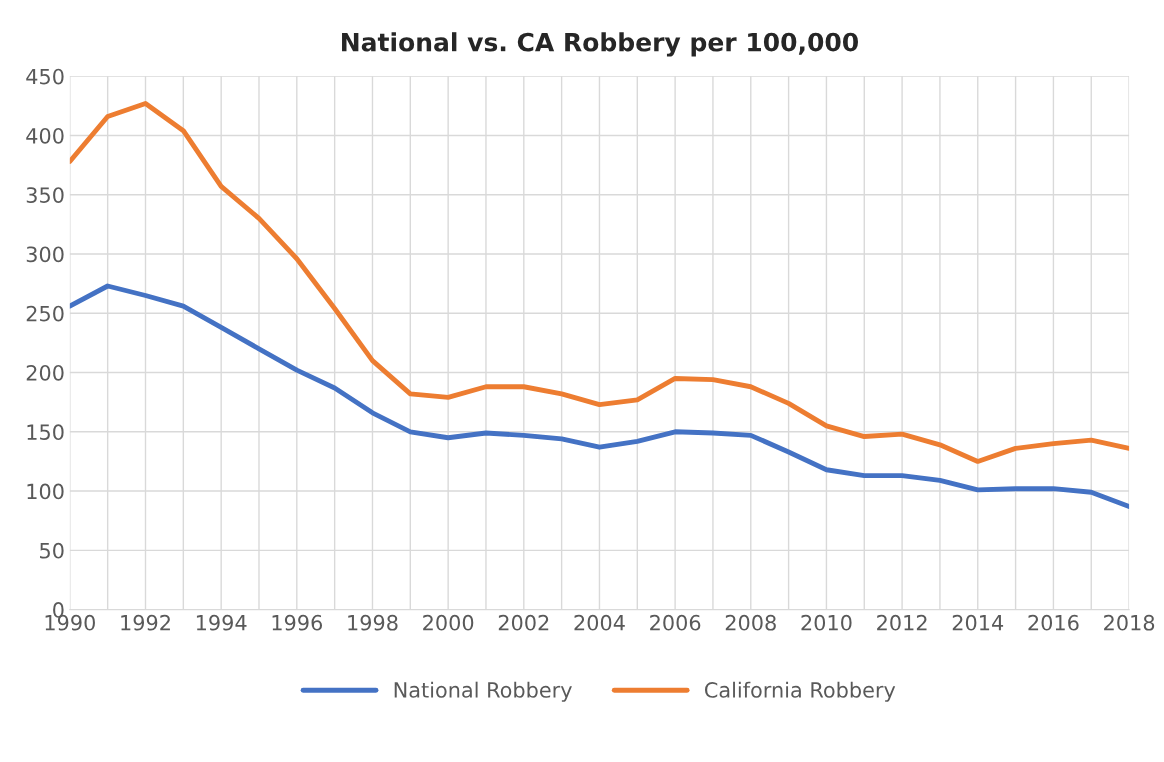 The image size is (1164, 762). I want to click on x-tick-label: 2006, so click(675, 622).